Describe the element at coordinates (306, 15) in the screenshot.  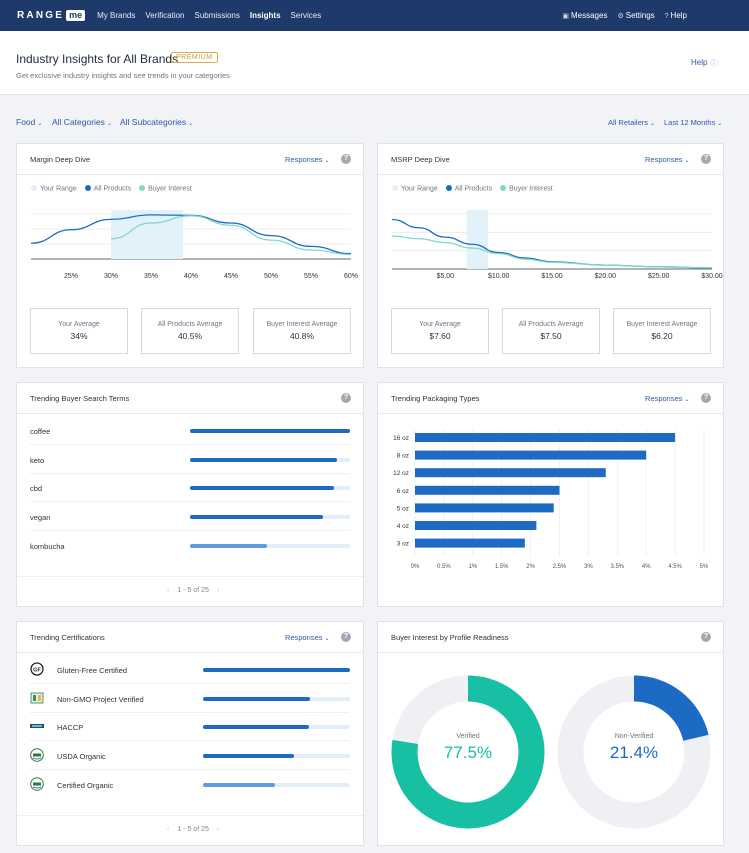
I see `nav-services: Services` at that location.